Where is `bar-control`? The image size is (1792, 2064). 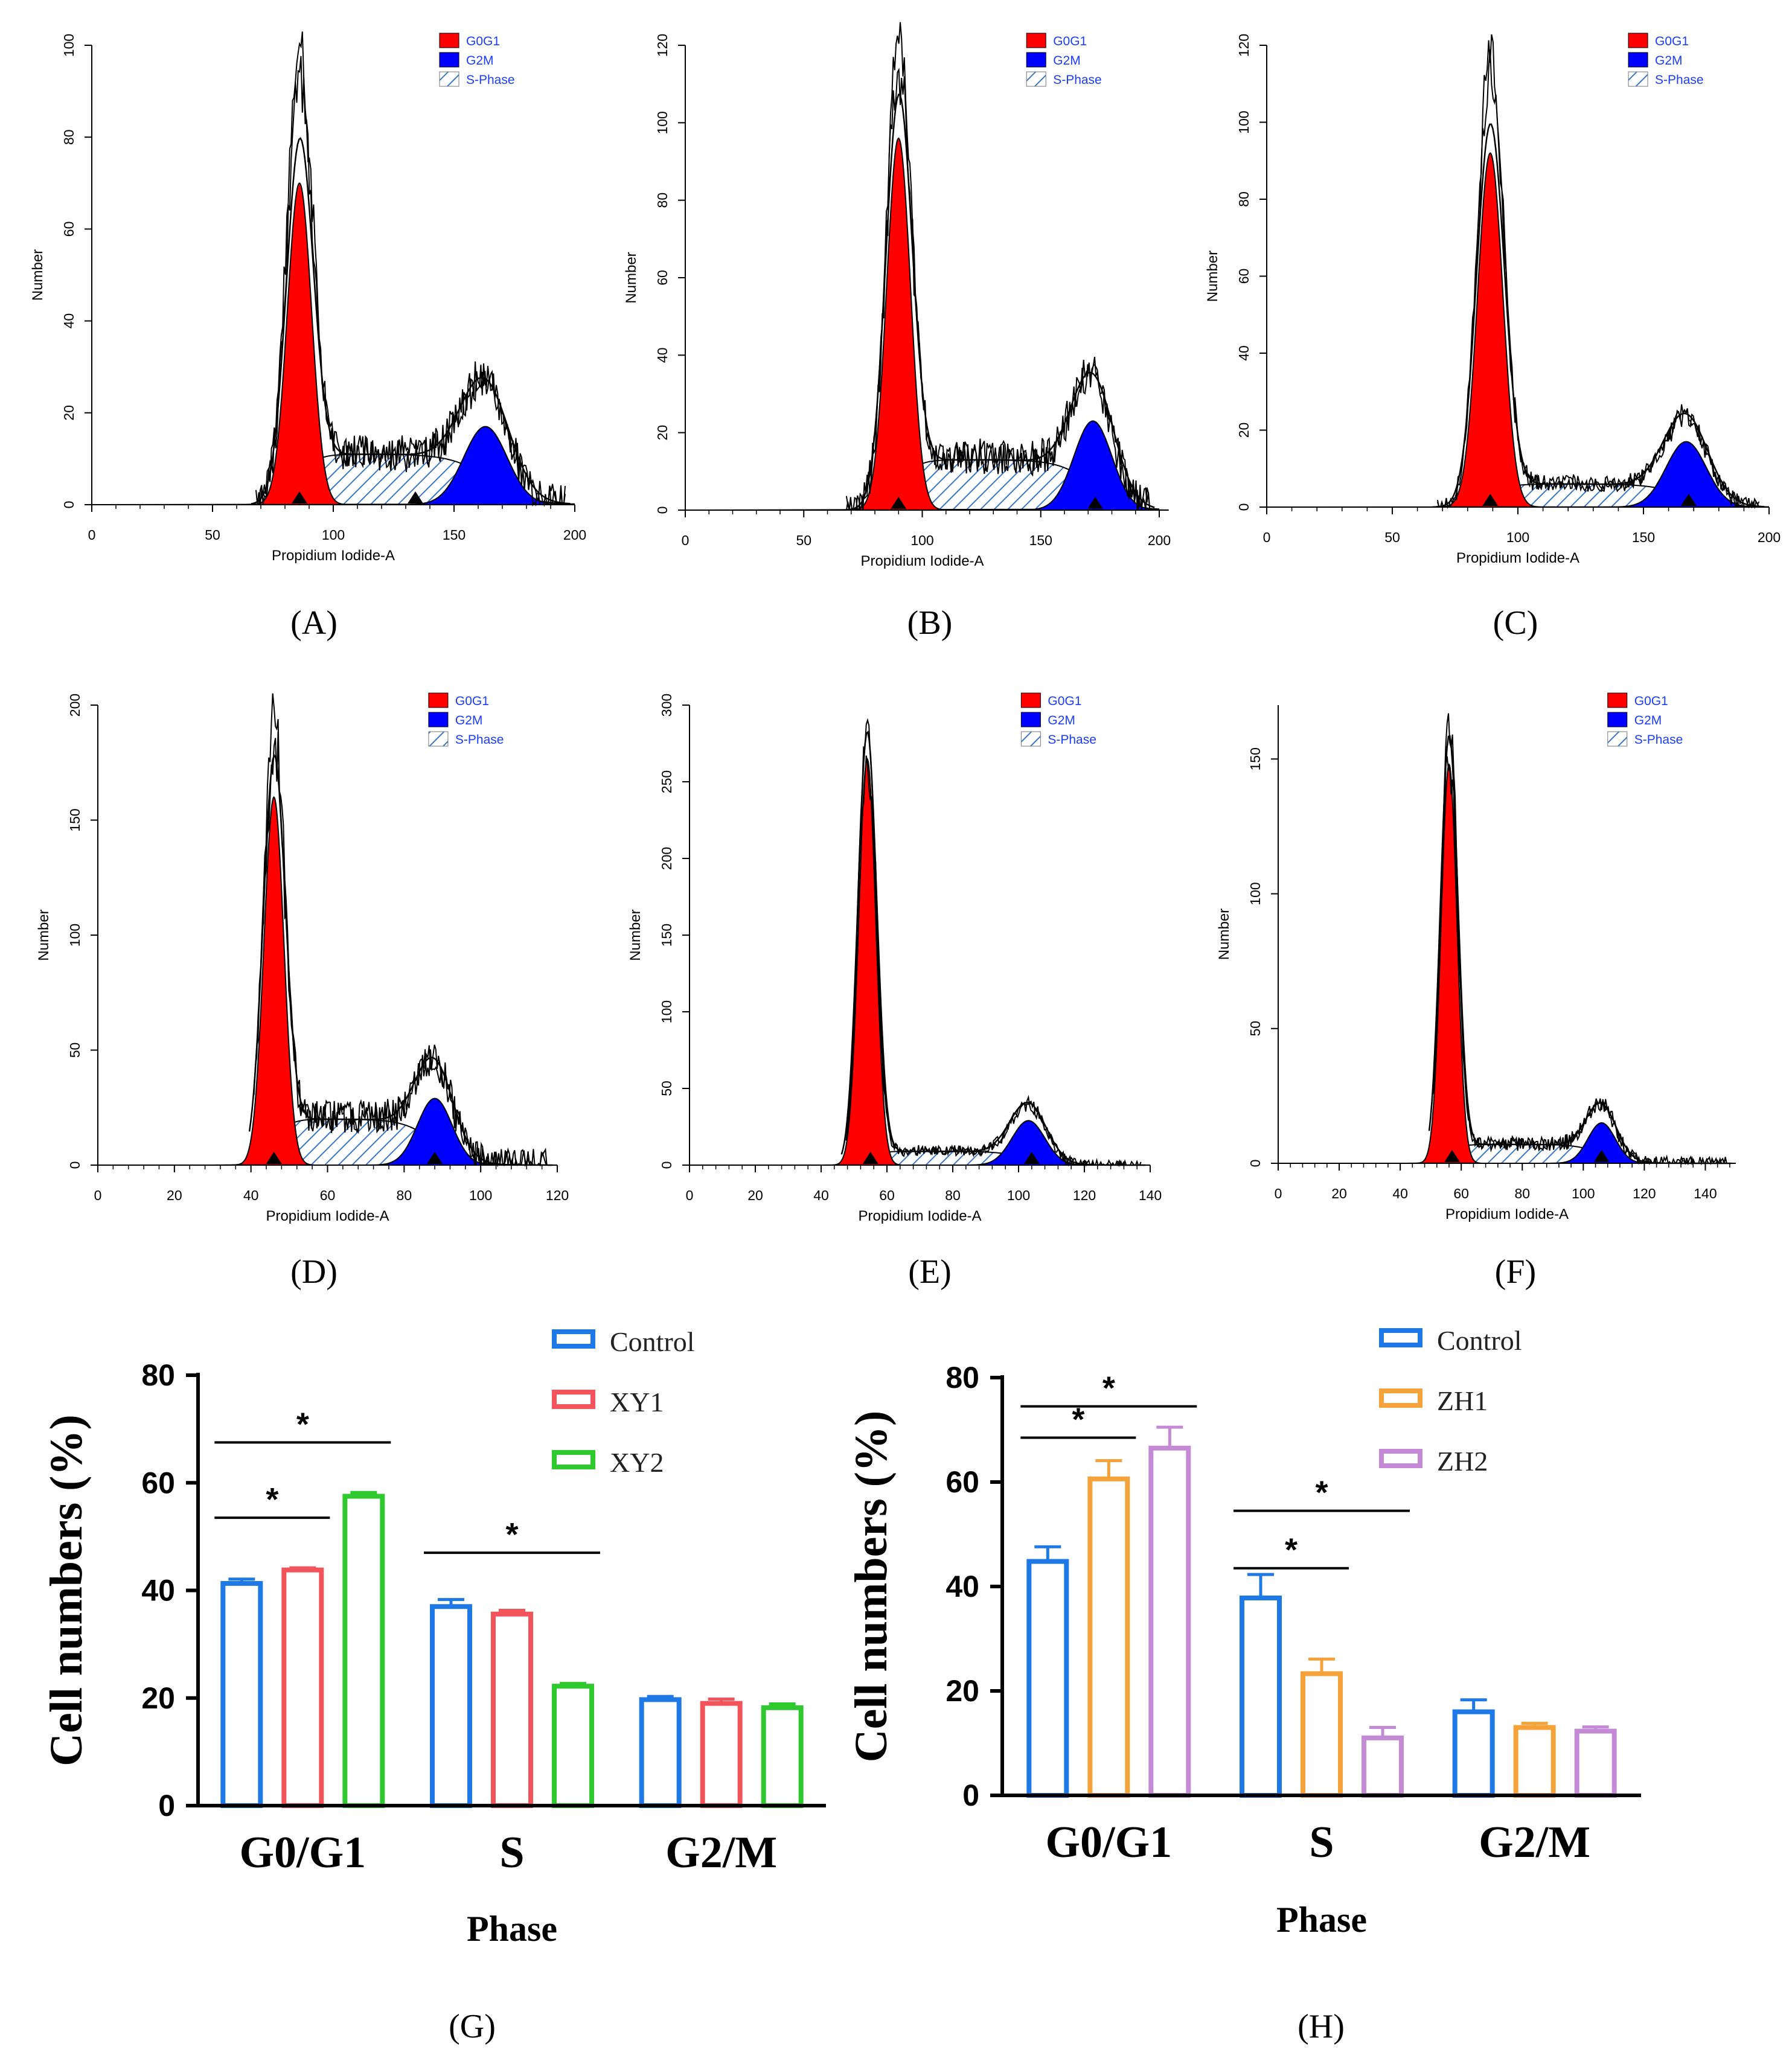 bar-control is located at coordinates (1473, 1753).